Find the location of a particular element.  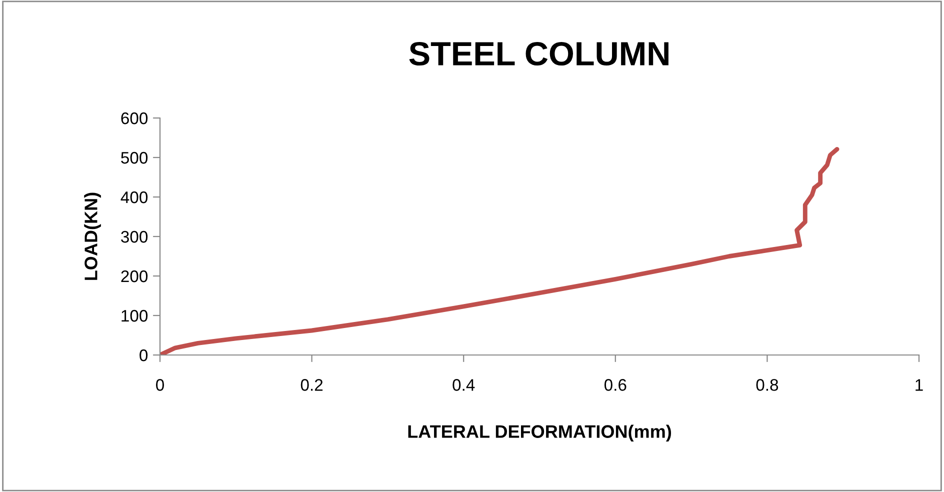

y-tick-label: 400 is located at coordinates (134, 197).